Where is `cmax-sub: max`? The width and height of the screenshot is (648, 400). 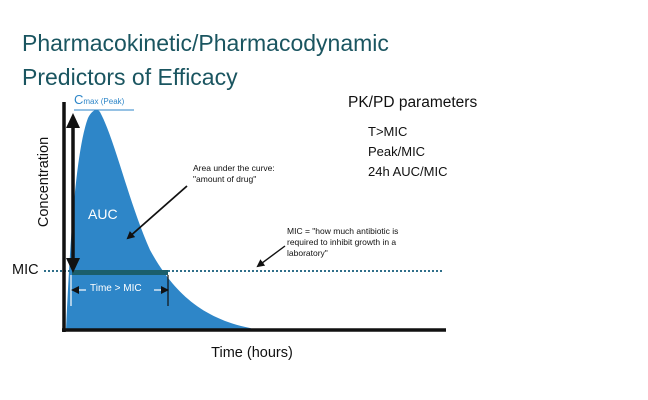 cmax-sub: max is located at coordinates (91, 101).